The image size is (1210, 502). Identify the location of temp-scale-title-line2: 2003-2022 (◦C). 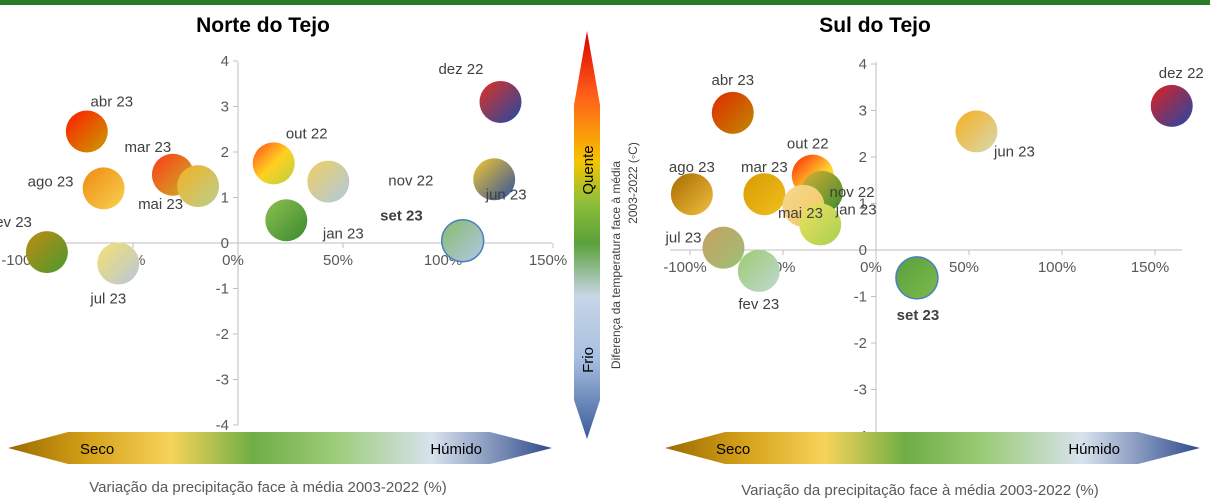
(633, 183).